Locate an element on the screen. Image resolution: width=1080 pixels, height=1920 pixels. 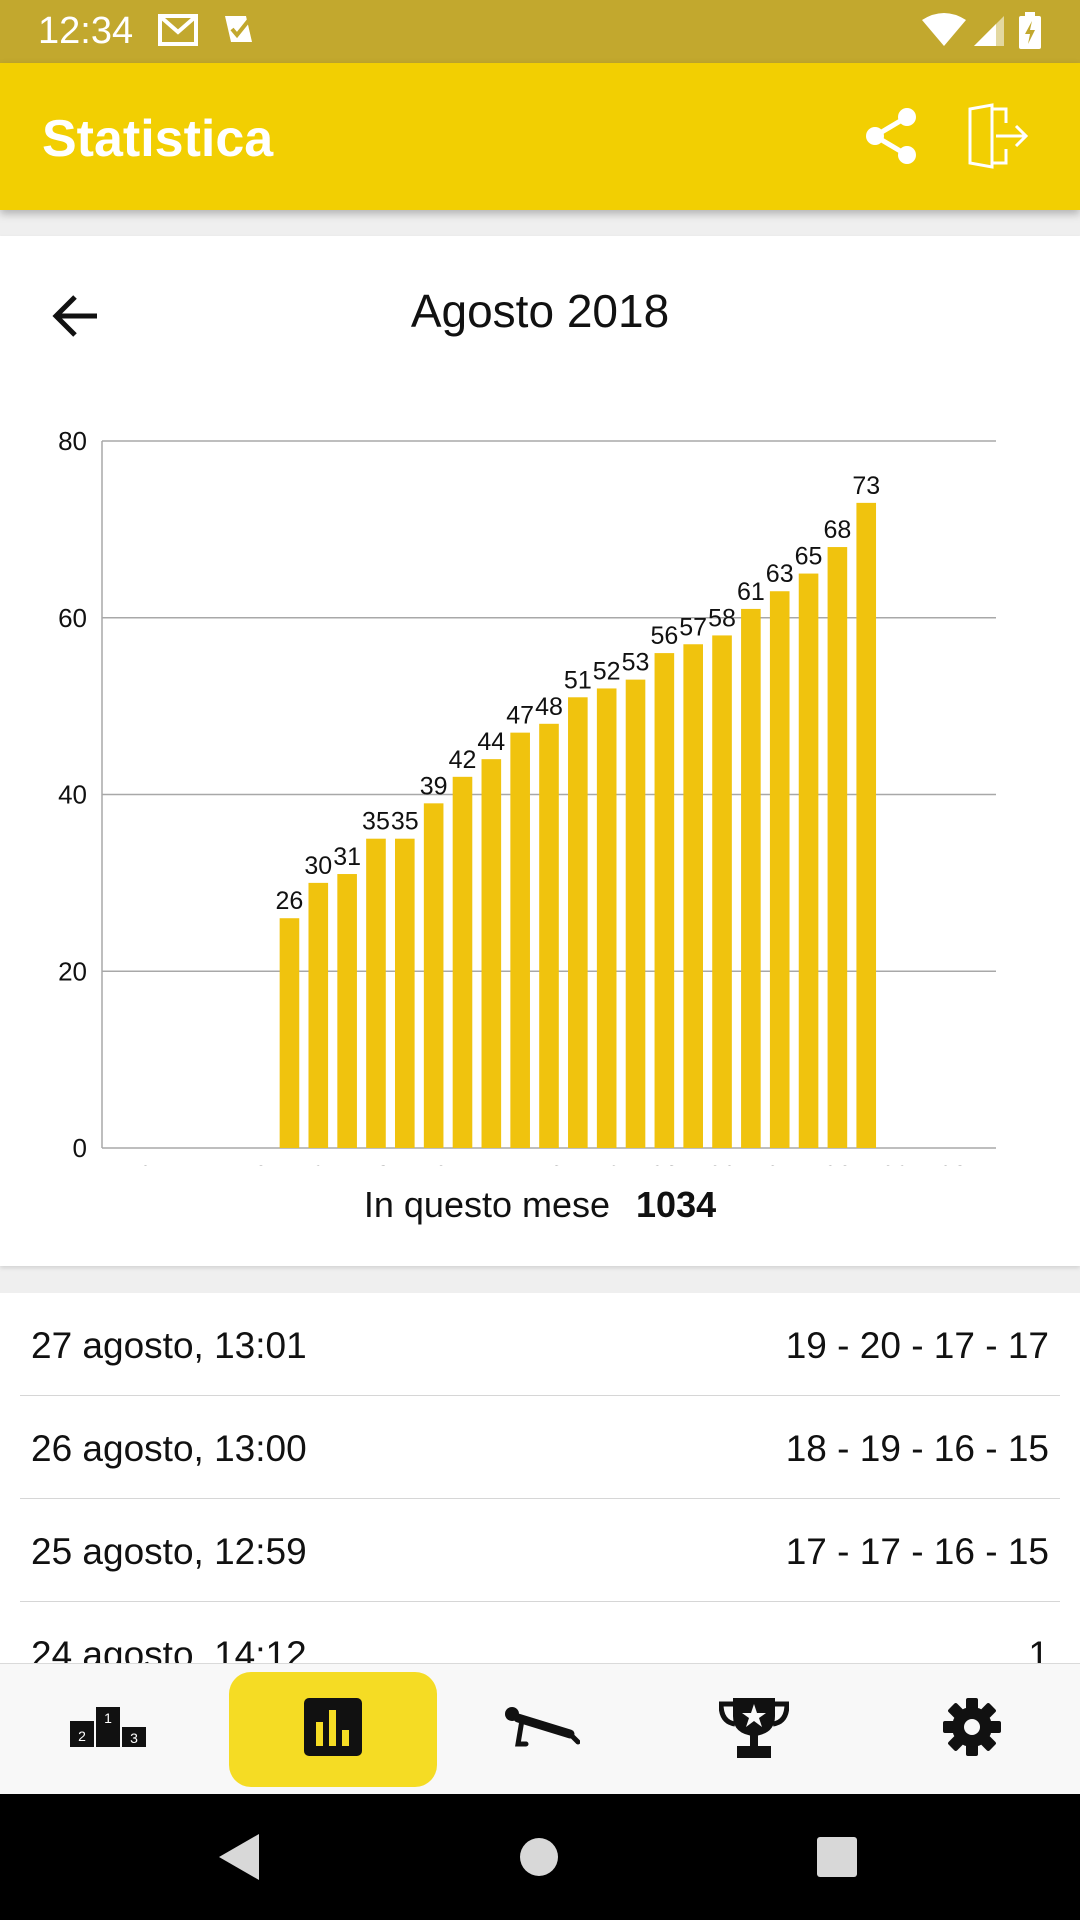
history-date: 25 agosto, 12:59 is located at coordinates (169, 1551).